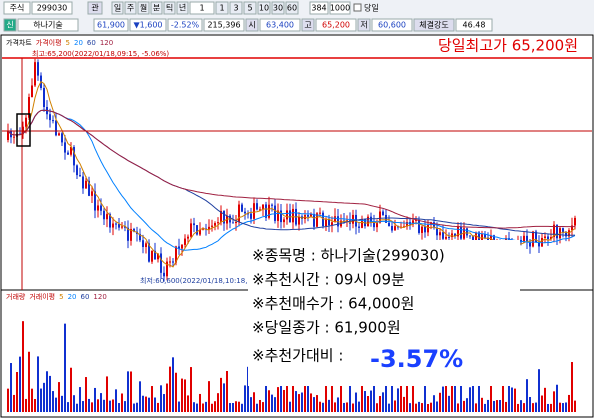  Describe the element at coordinates (336, 25) in the screenshot. I see `high: 65,200` at that location.